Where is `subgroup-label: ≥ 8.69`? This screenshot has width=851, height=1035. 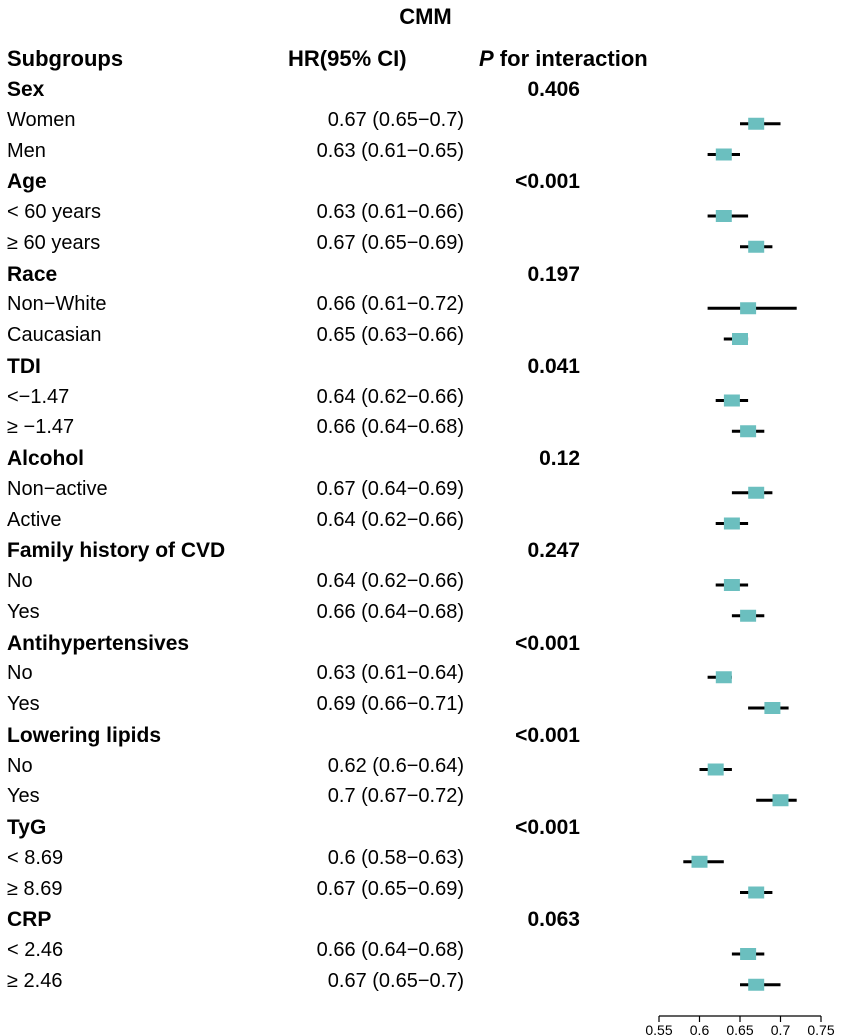 subgroup-label: ≥ 8.69 is located at coordinates (35, 888).